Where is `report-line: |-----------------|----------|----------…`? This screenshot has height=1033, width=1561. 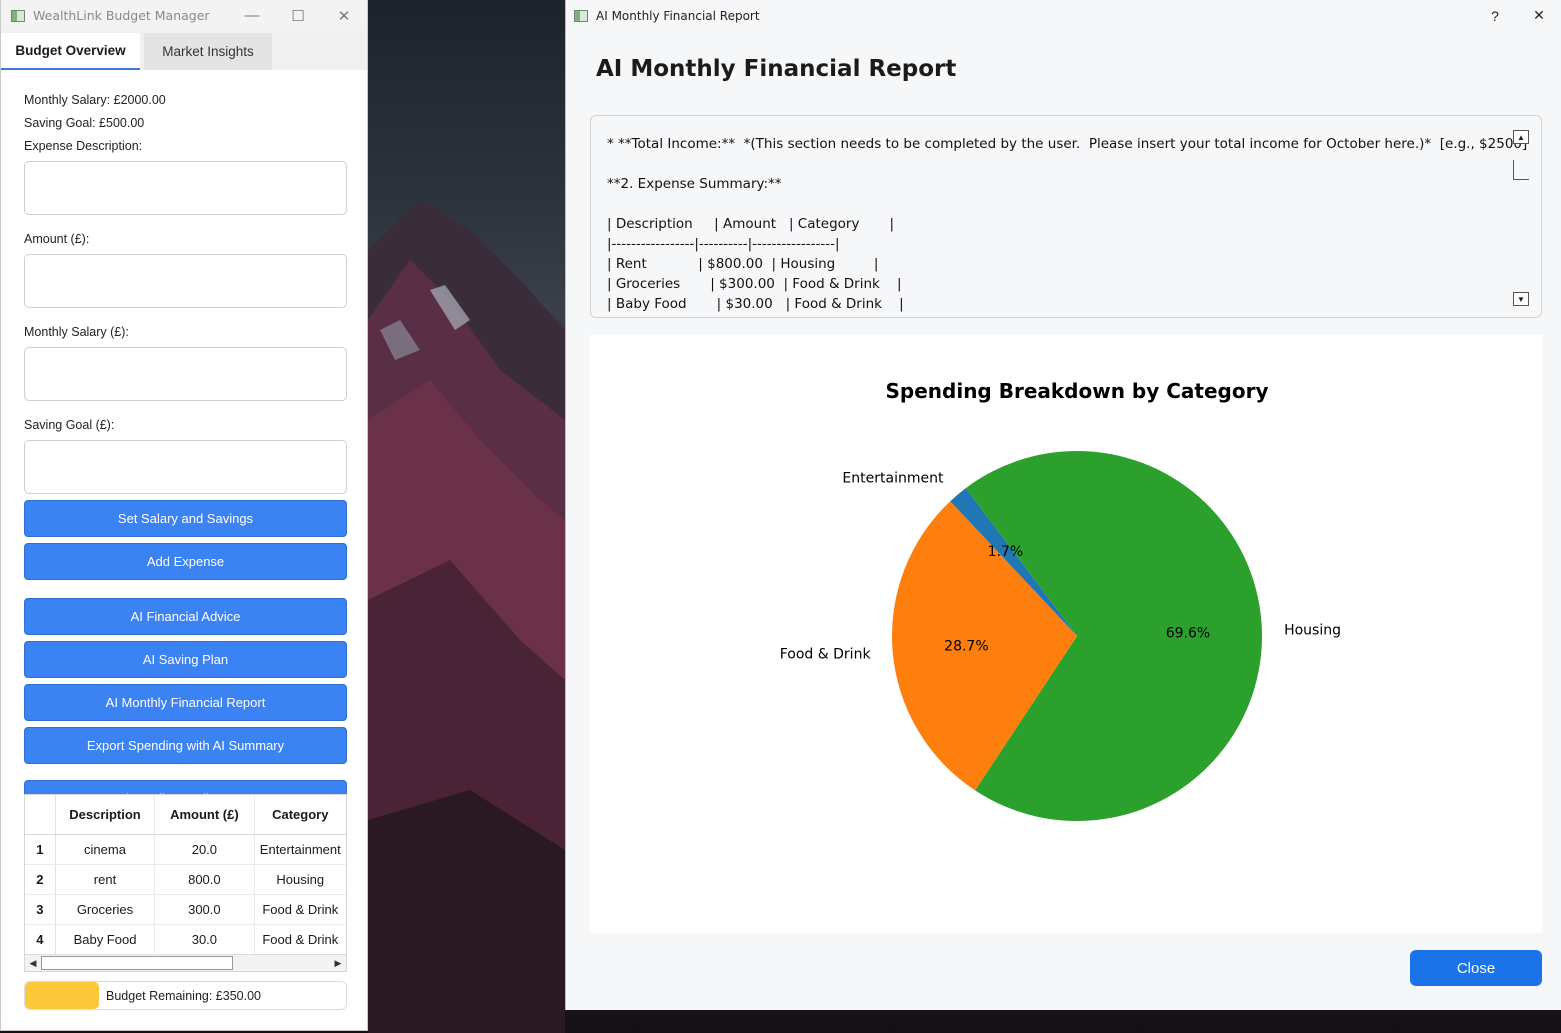 report-line: |-----------------|----------|----------… is located at coordinates (723, 244).